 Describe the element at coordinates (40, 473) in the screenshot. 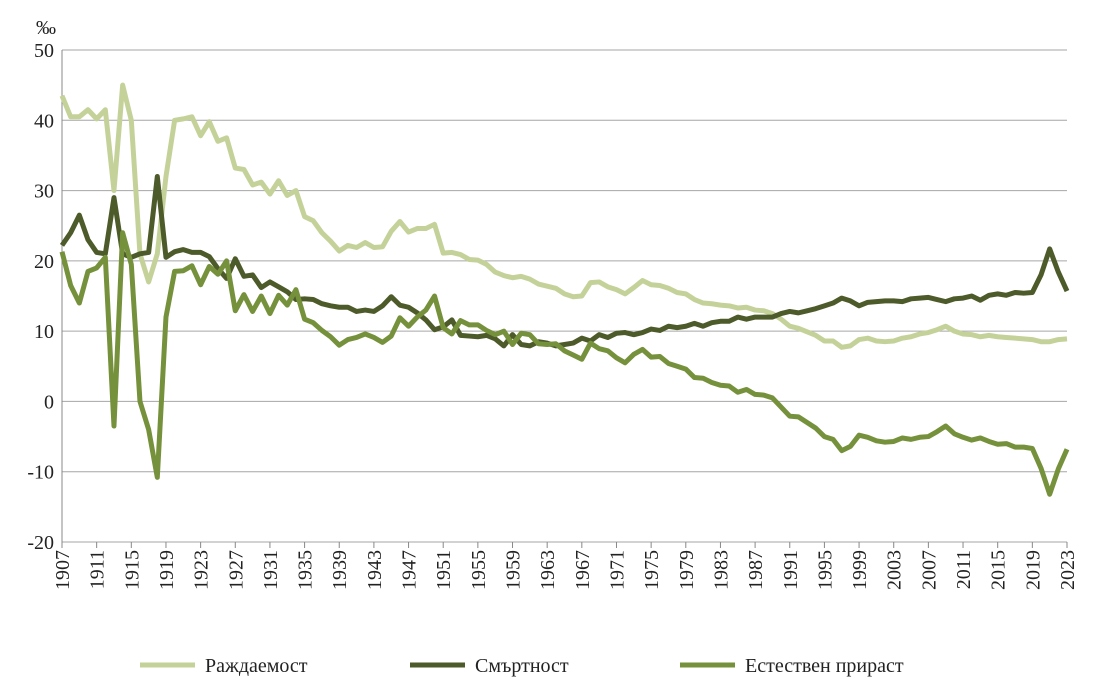

I see `y-tick-label: -10` at that location.